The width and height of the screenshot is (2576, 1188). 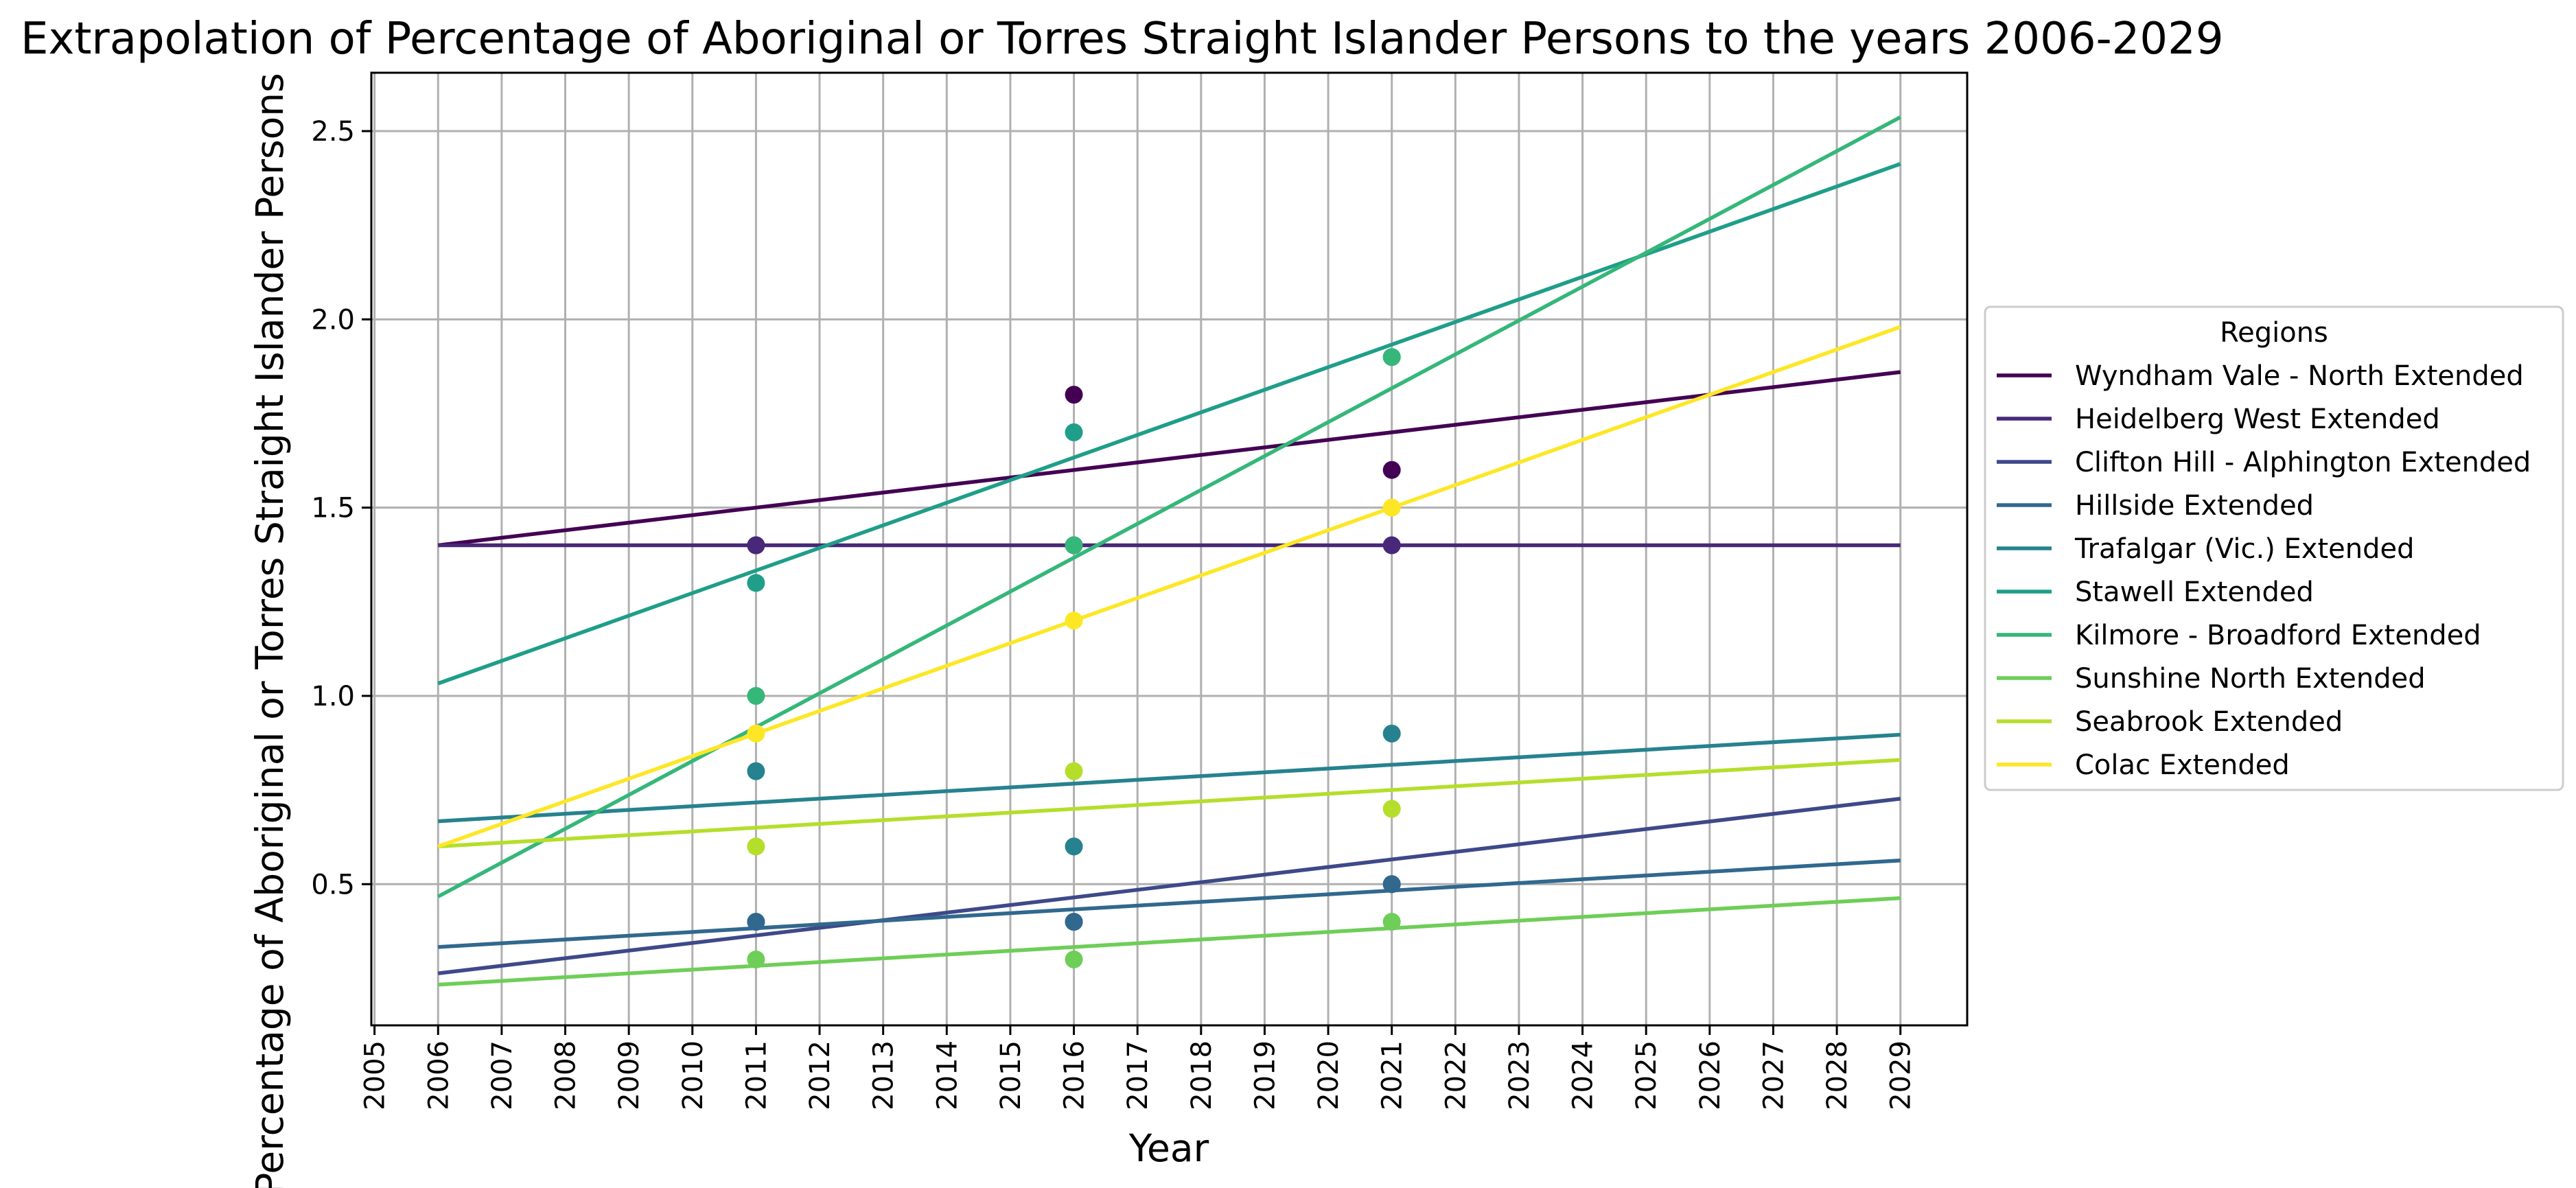 What do you see at coordinates (1074, 658) in the screenshot?
I see `series-points` at bounding box center [1074, 658].